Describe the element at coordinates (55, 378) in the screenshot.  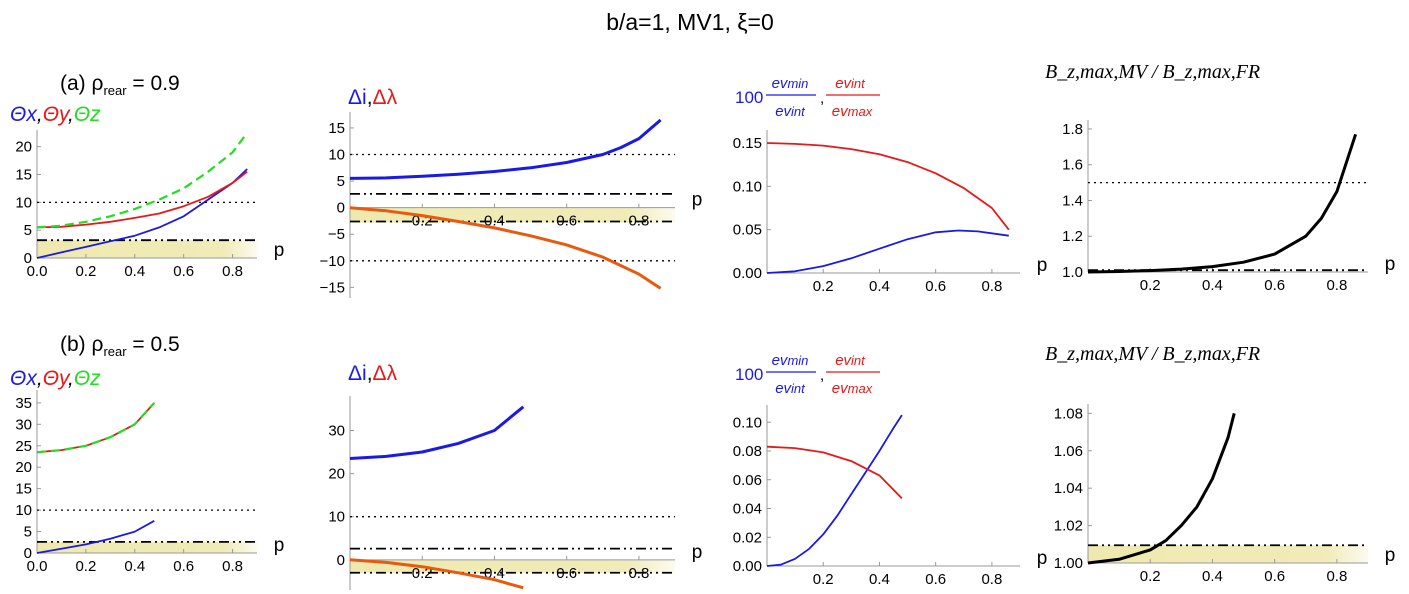
I see `theta-header-b: Θx,Θy,Θz` at that location.